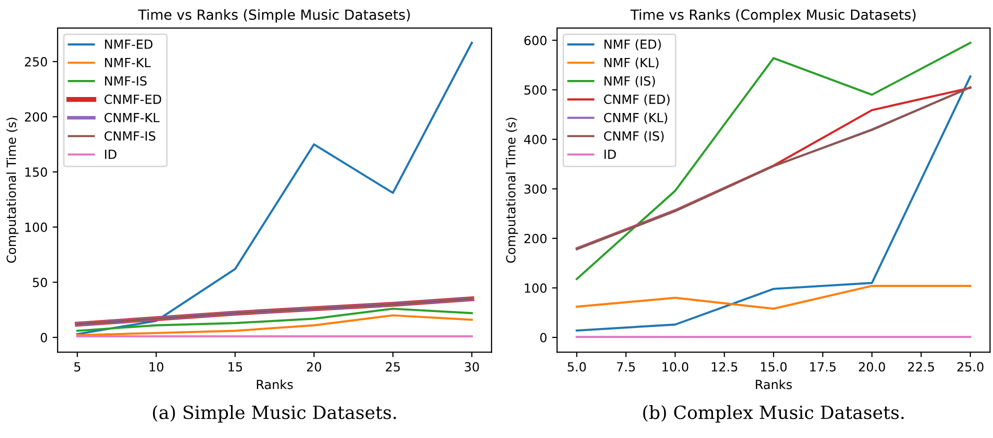 This screenshot has width=993, height=438. Describe the element at coordinates (77, 367) in the screenshot. I see `x-tick-label: 5` at that location.